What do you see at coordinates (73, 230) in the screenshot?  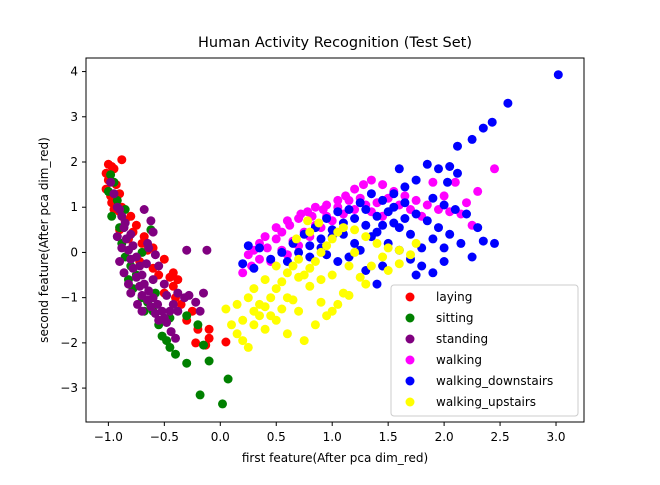 I see `y-axis-ticks: −3 −2 −1 0 1 2 3 4` at bounding box center [73, 230].